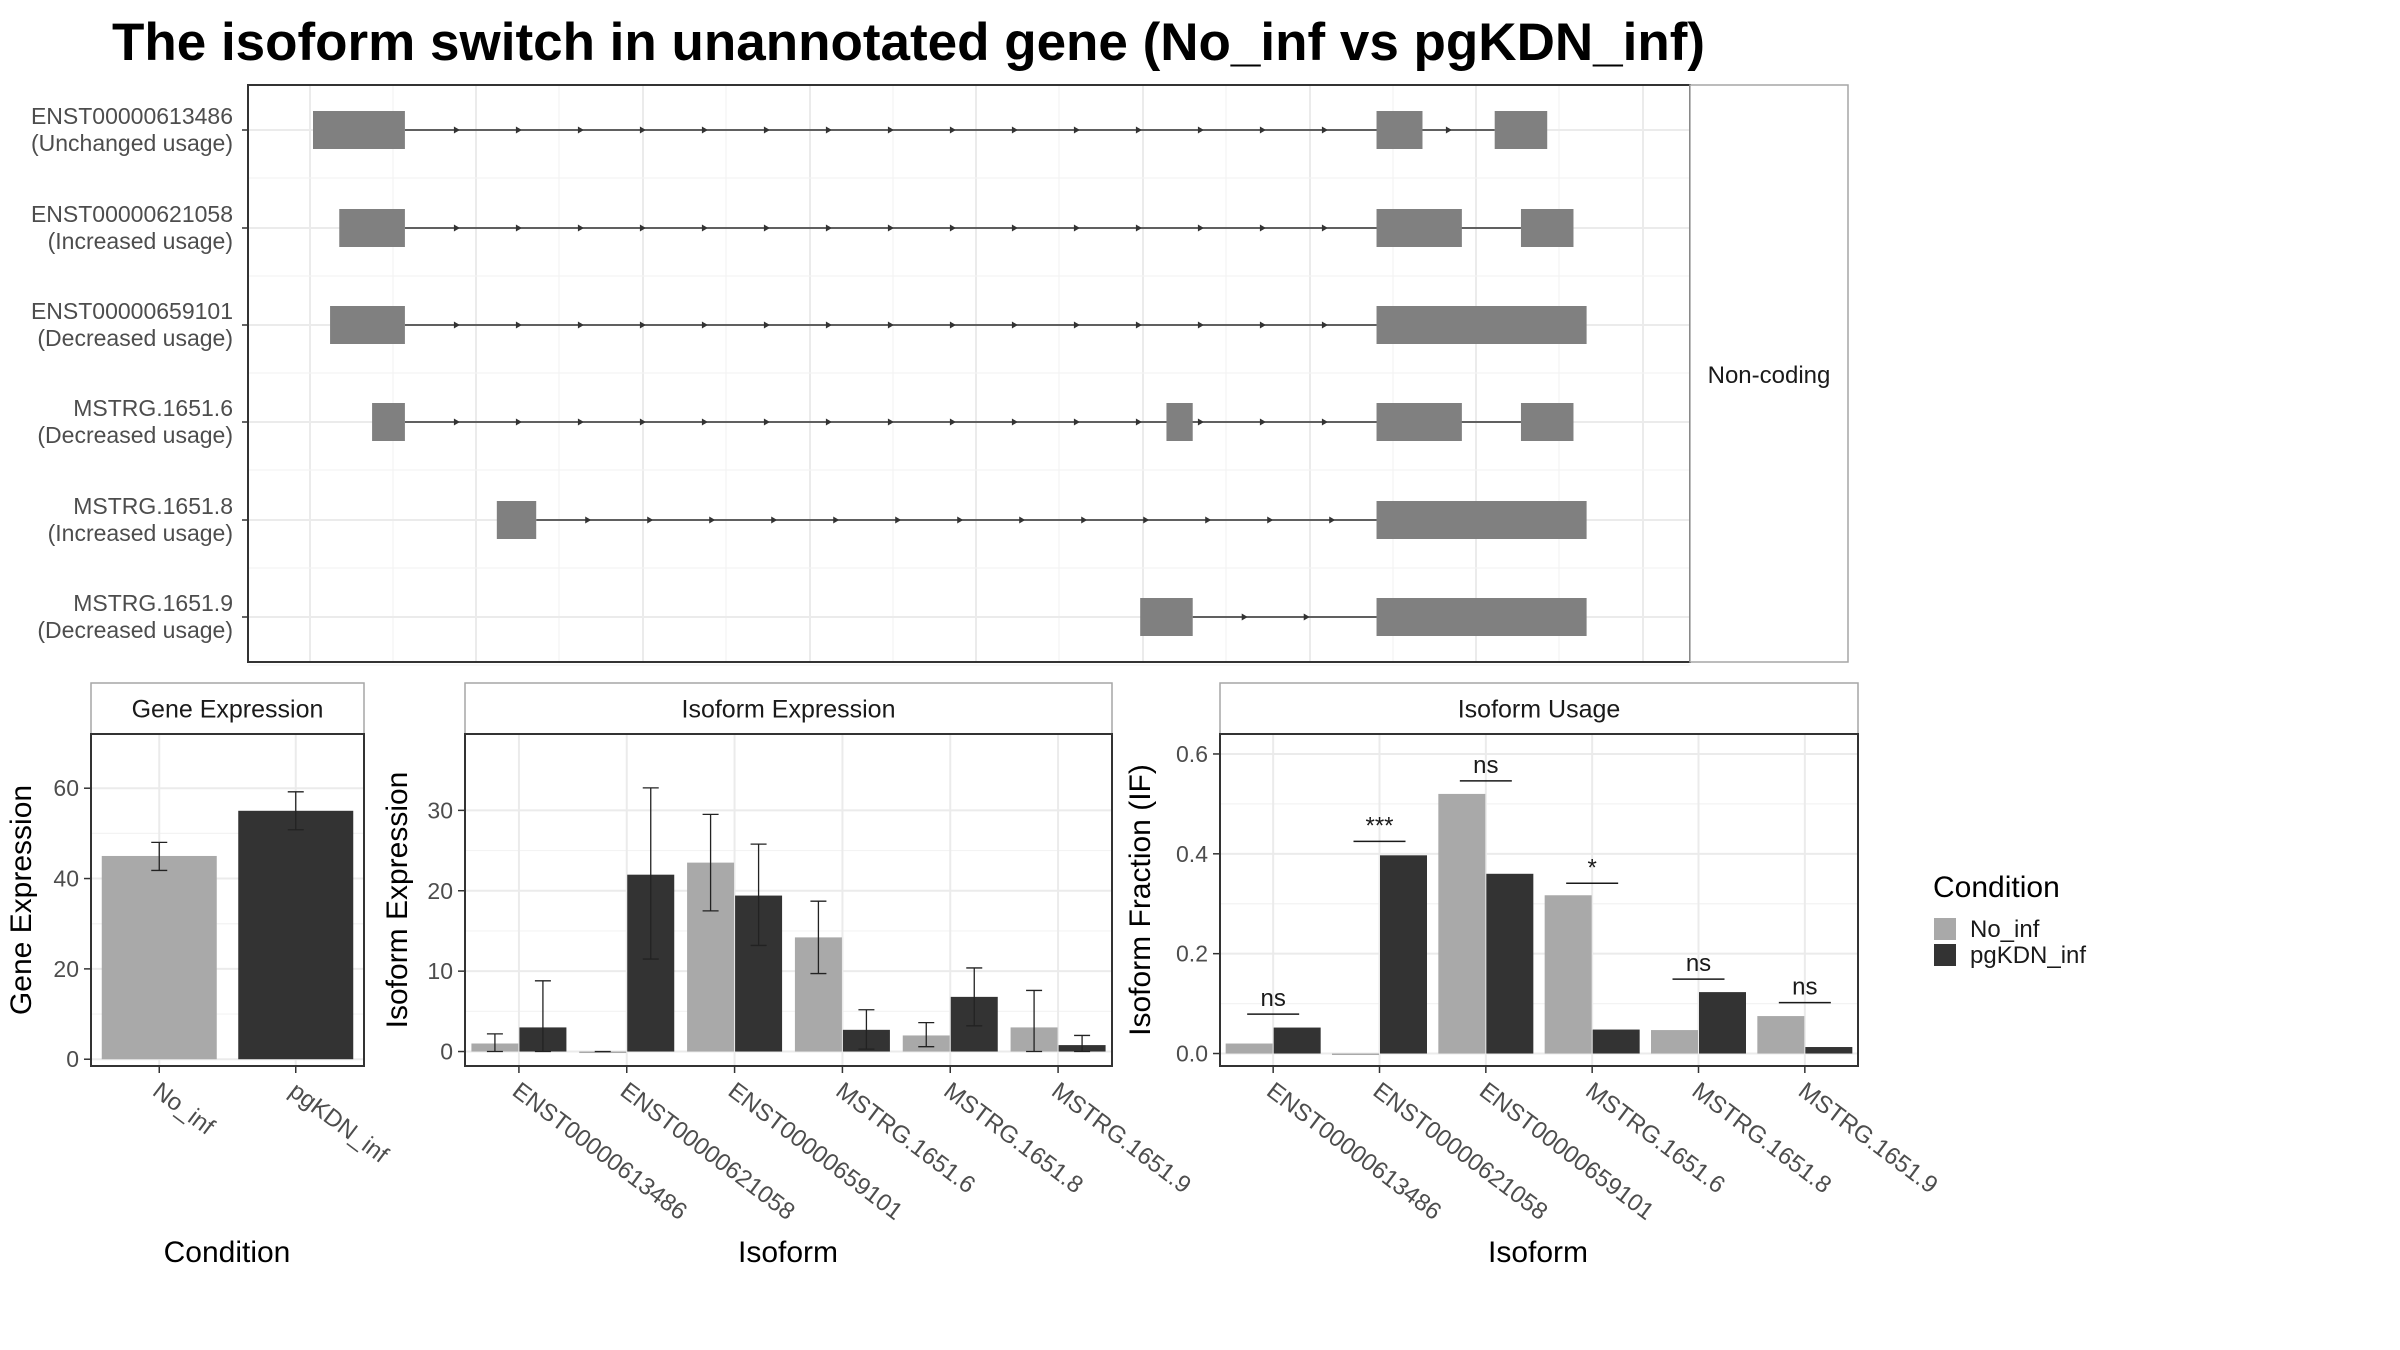  I want to click on y-tick-label: 0.2, so click(1192, 954).